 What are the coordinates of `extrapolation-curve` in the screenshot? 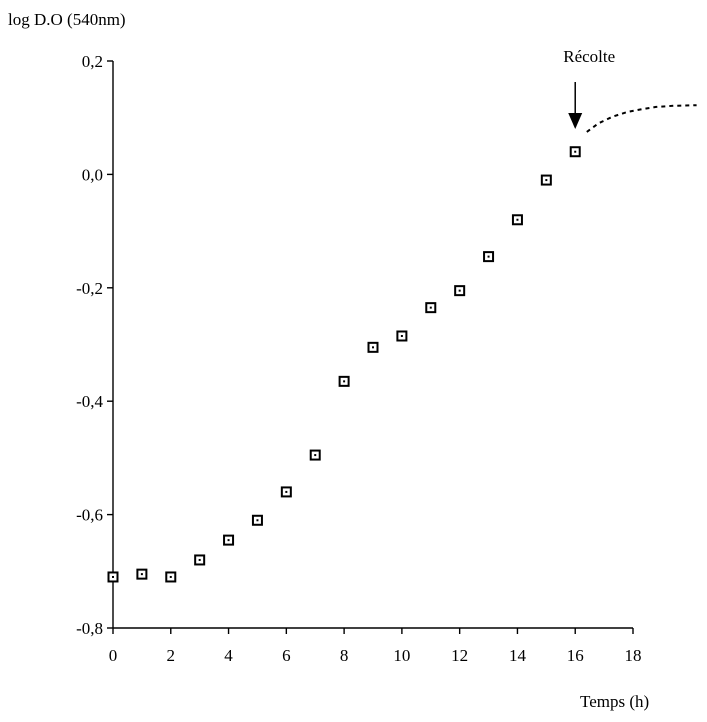 It's located at (641, 118).